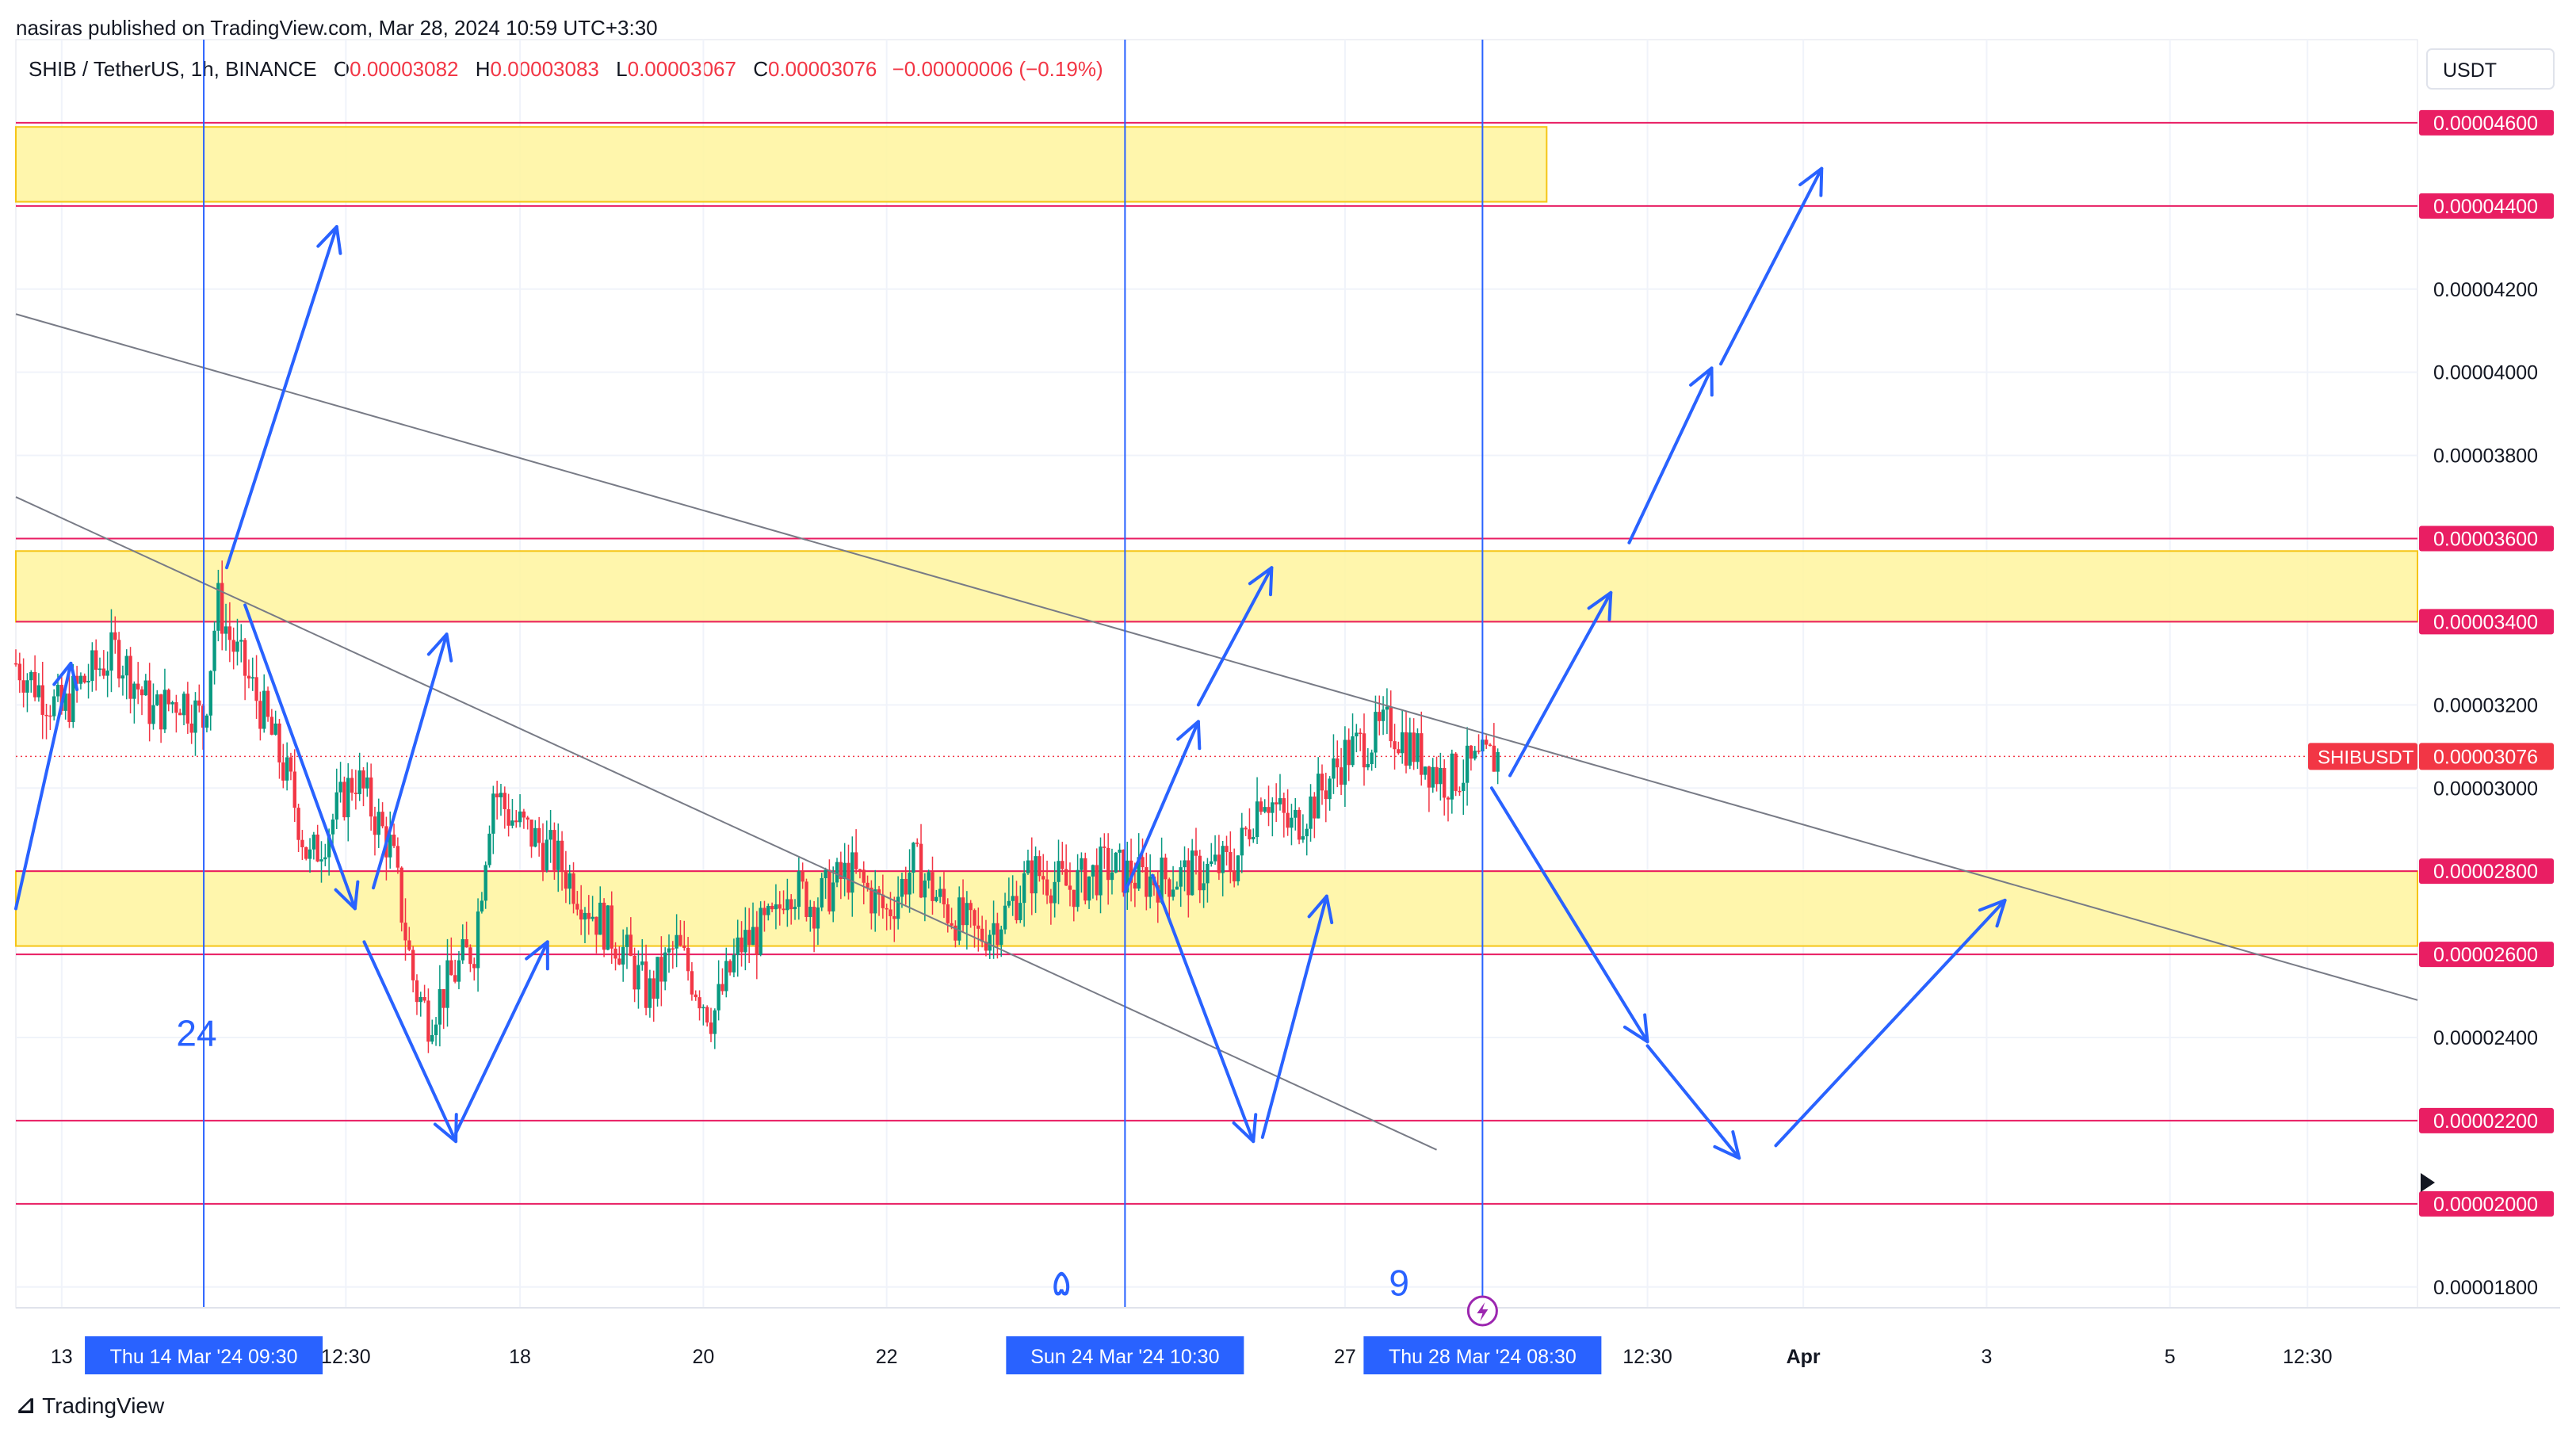  Describe the element at coordinates (1399, 1282) in the screenshot. I see `annotation-text: 9` at that location.